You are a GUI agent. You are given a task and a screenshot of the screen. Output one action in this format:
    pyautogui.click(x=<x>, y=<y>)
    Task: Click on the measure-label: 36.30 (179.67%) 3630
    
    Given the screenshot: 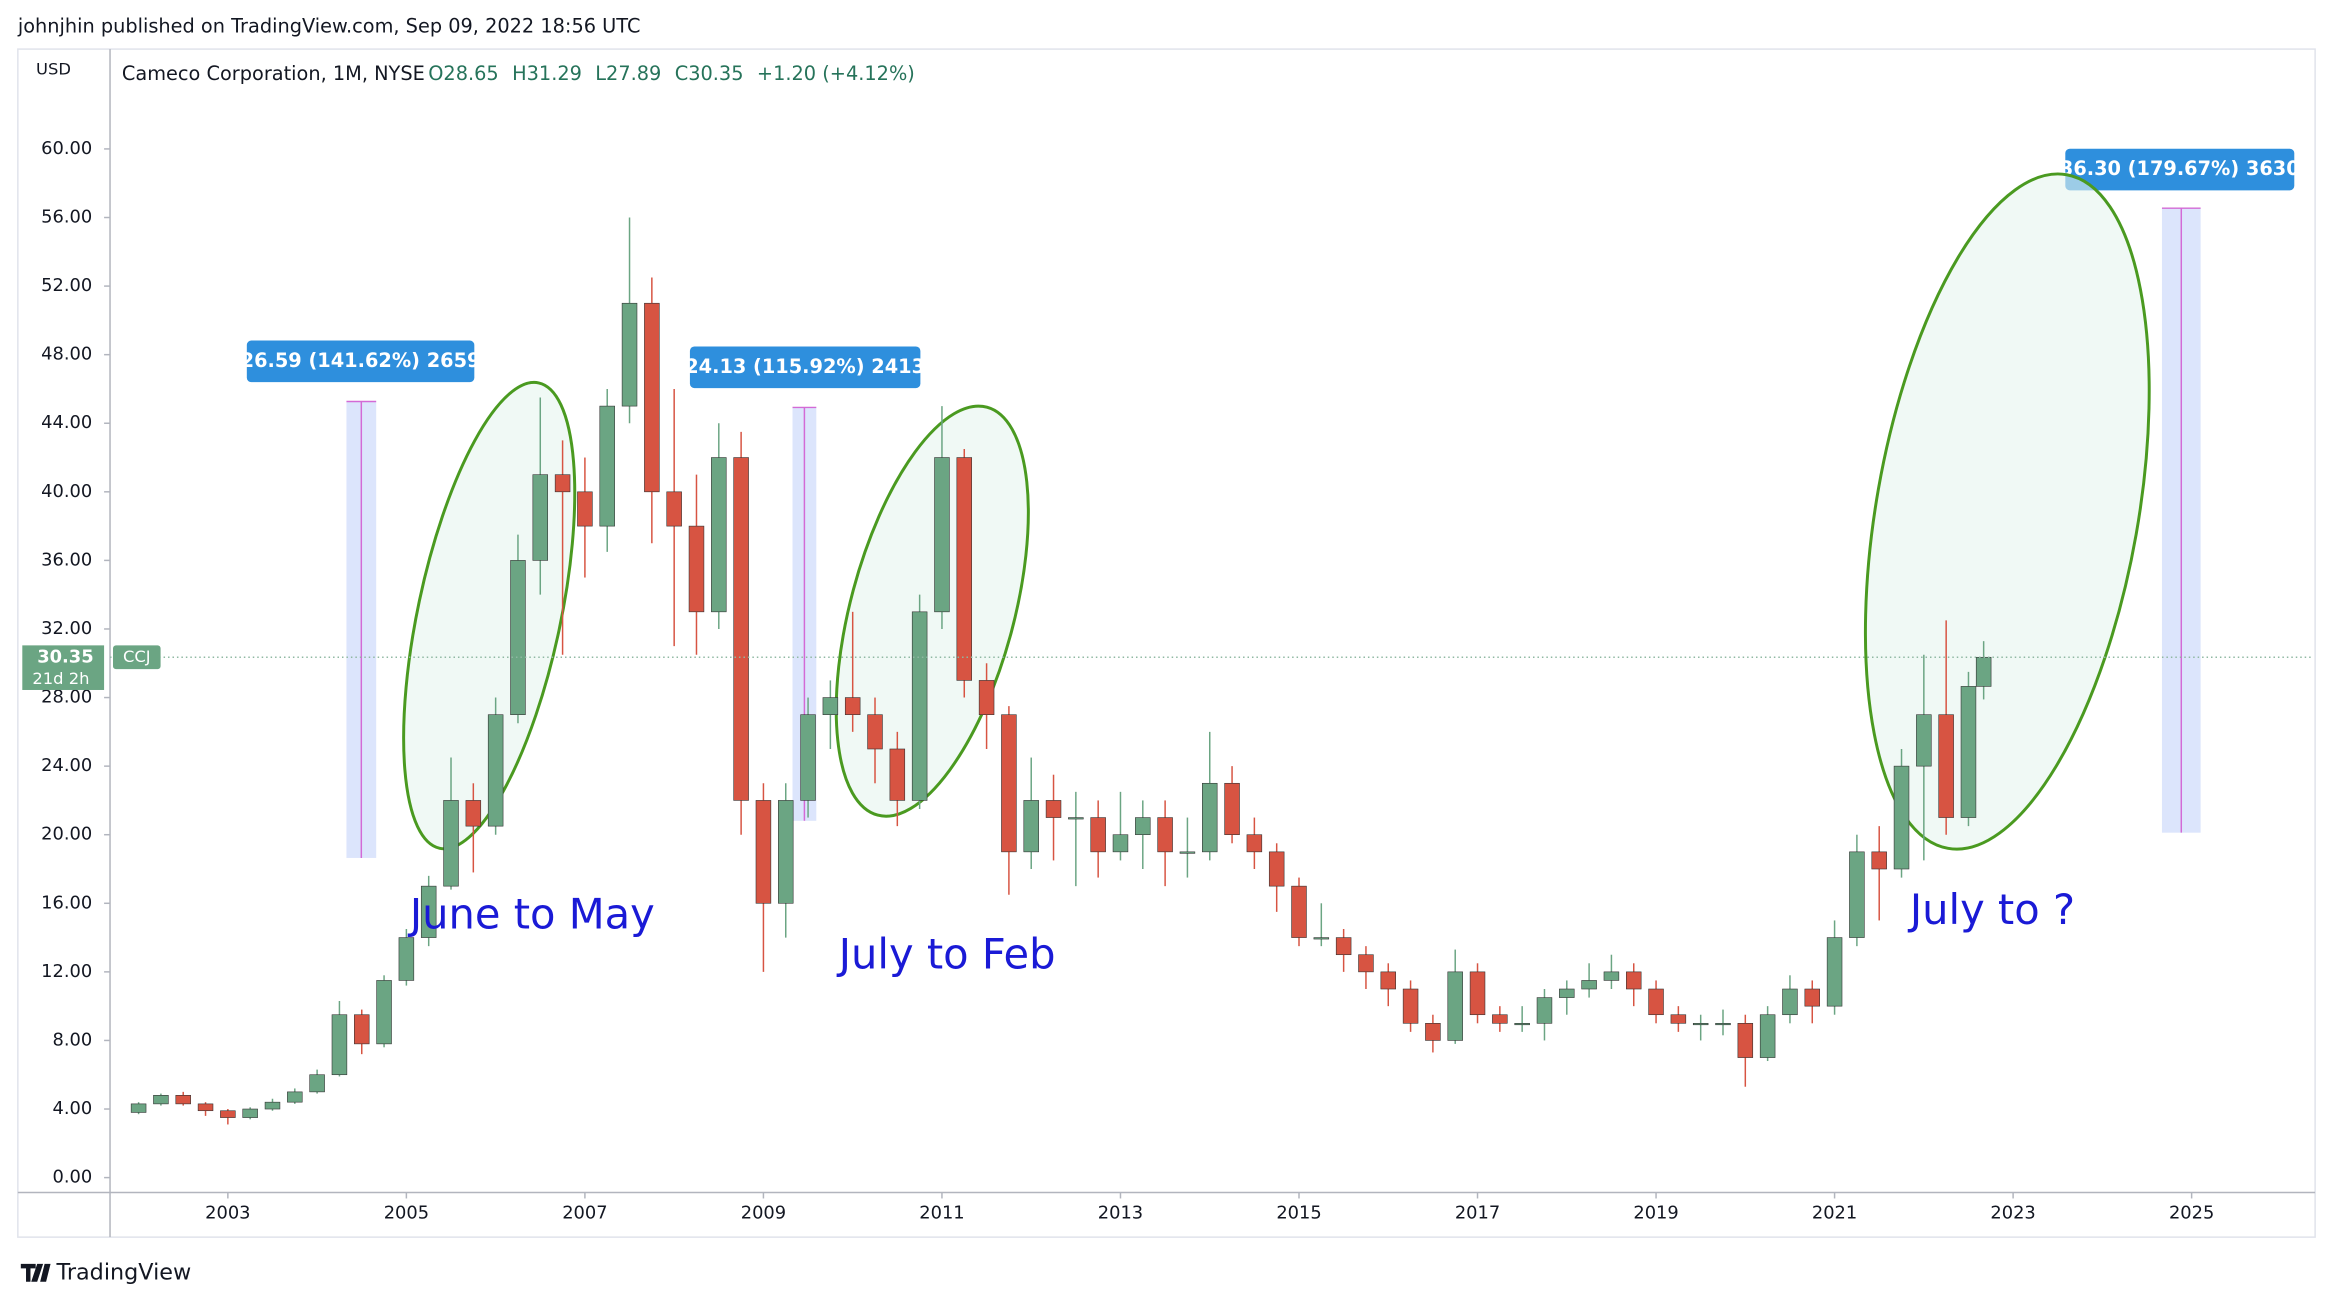 What is the action you would take?
    pyautogui.click(x=2180, y=168)
    